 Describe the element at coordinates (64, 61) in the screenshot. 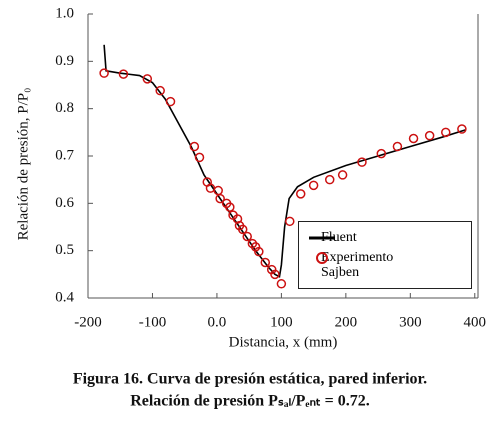

I see `y-tick-label: 0.9` at that location.